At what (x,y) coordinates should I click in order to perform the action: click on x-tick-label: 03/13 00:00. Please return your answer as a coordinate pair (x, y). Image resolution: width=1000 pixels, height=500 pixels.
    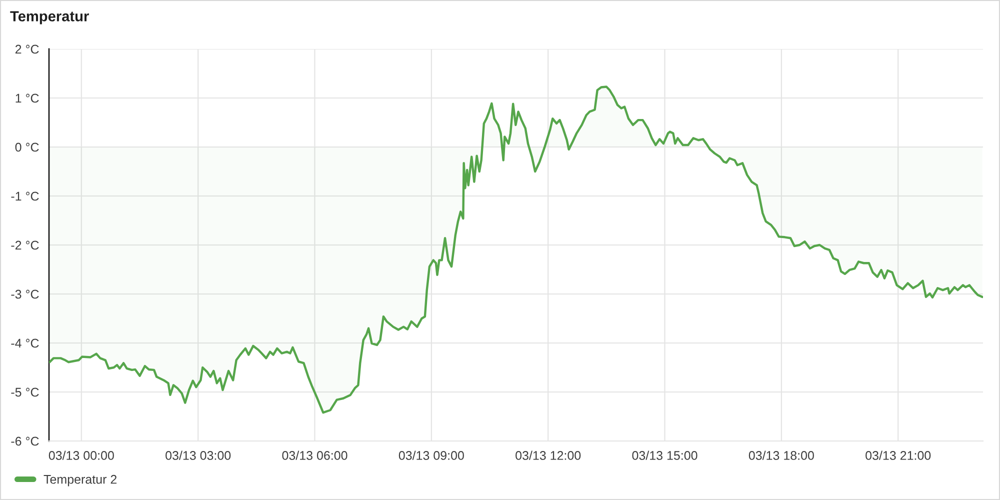
    Looking at the image, I should click on (81, 455).